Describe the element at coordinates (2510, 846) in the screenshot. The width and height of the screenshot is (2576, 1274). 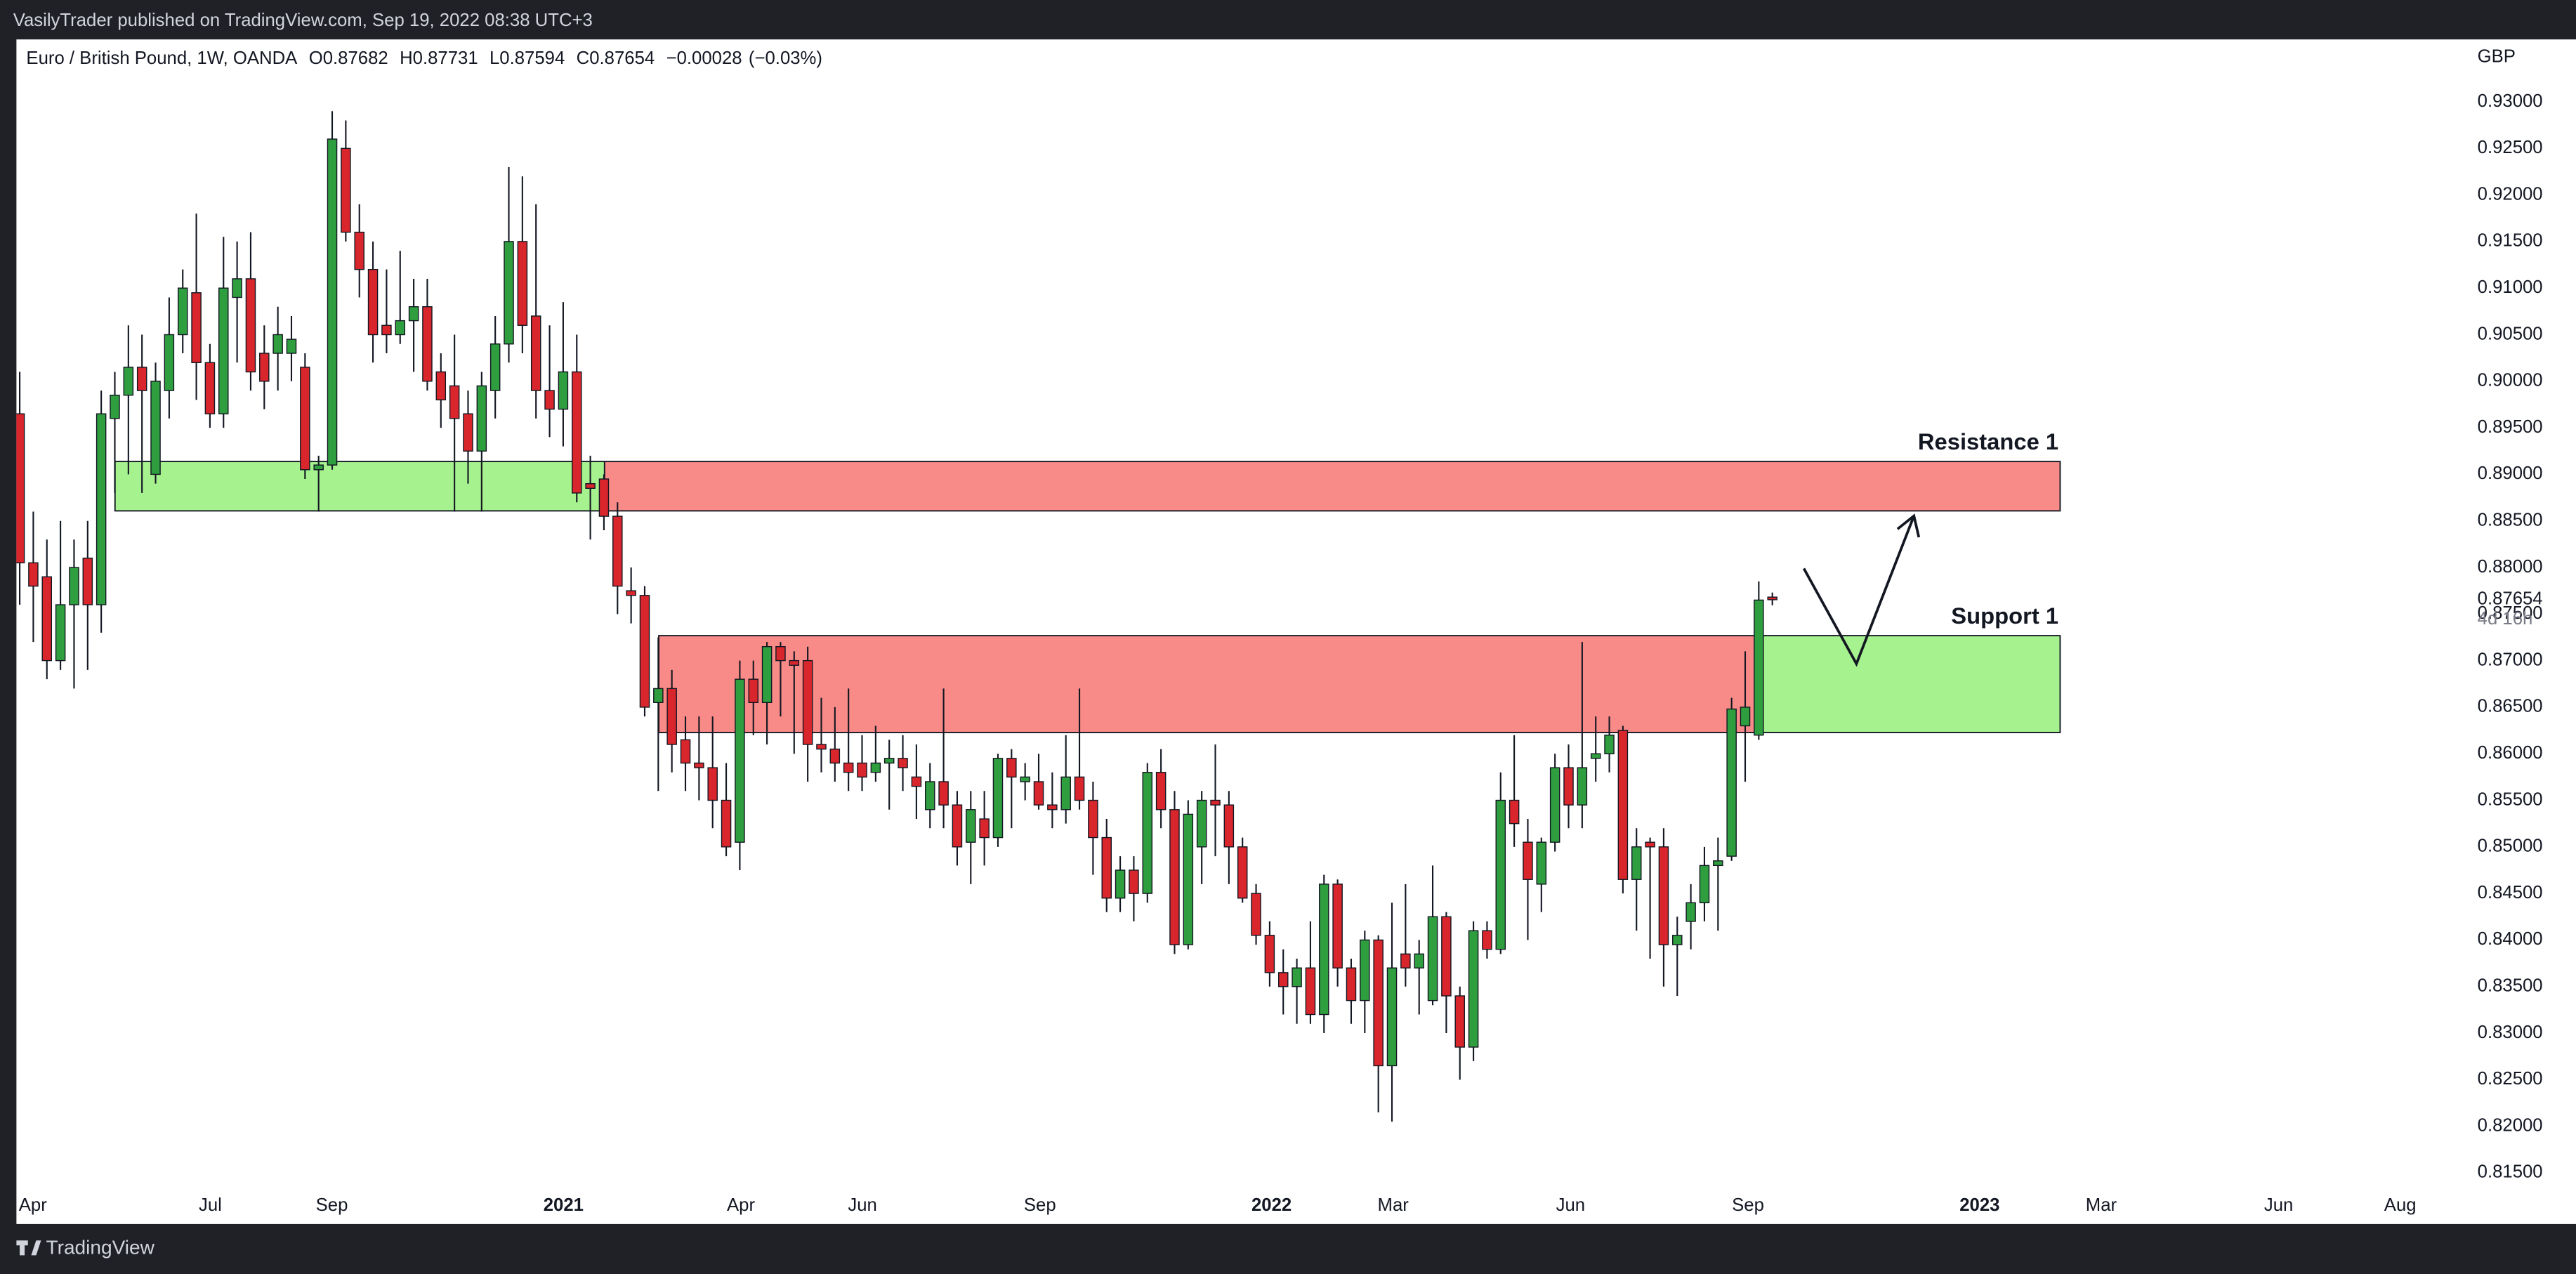
I see `y-tick-label: 0.85000` at that location.